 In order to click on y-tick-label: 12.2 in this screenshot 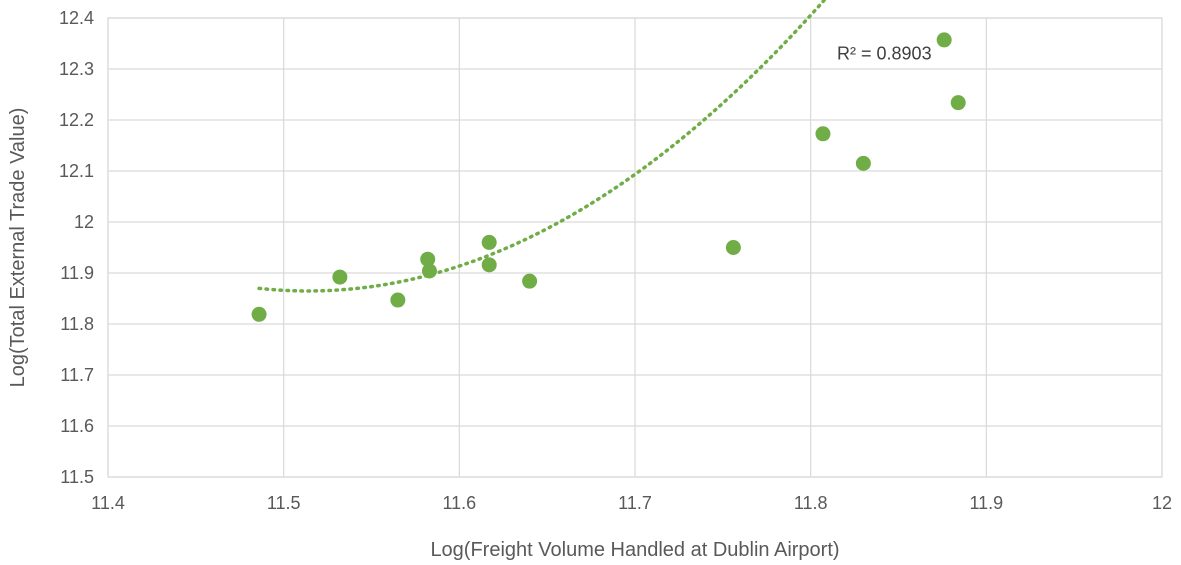, I will do `click(76, 120)`.